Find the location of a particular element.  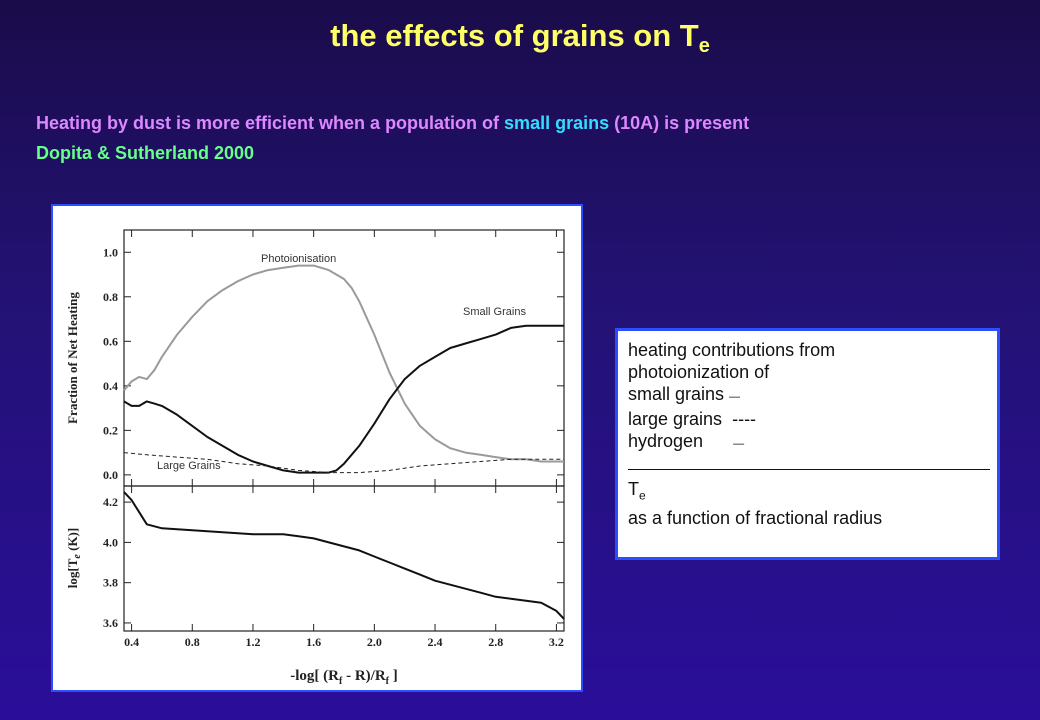

xtick-label: 0.8 is located at coordinates (192, 642).